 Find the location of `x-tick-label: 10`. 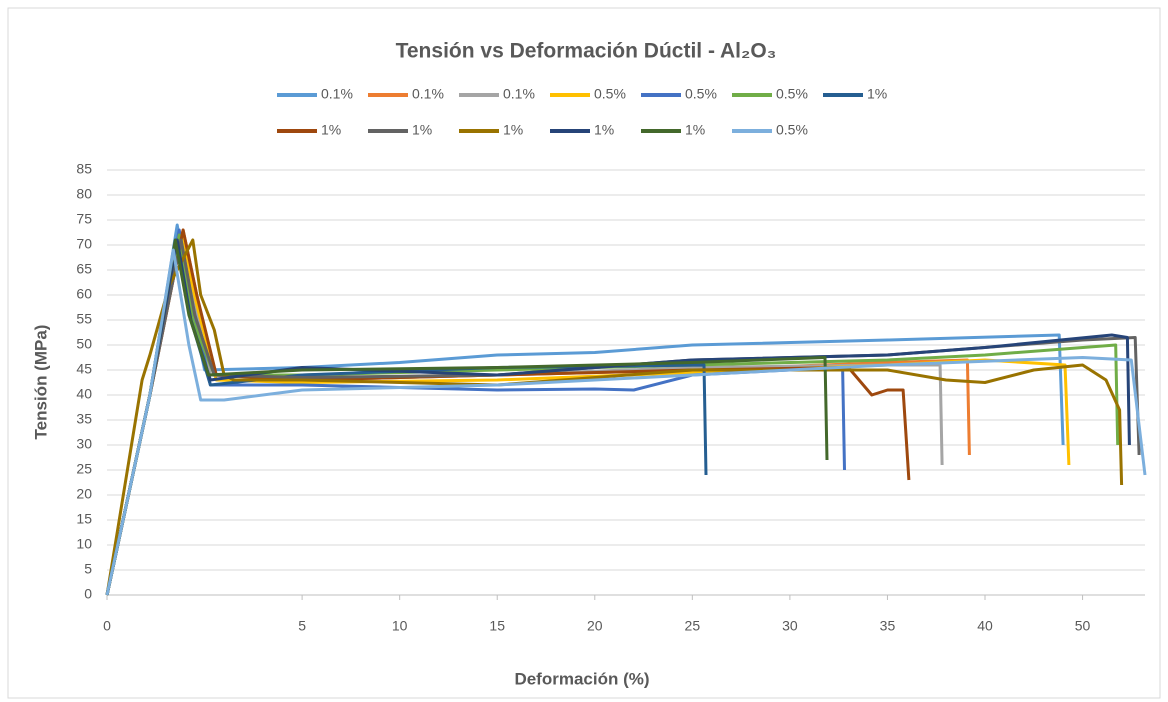

x-tick-label: 10 is located at coordinates (400, 626).